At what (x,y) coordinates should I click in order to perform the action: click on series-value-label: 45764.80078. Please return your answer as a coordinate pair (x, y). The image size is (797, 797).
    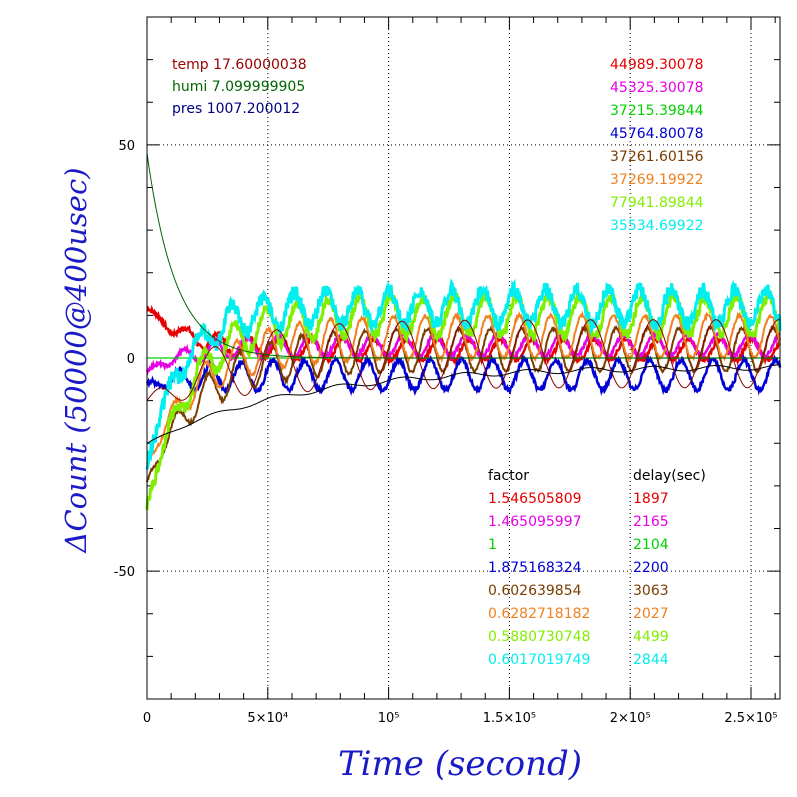
    Looking at the image, I should click on (657, 134).